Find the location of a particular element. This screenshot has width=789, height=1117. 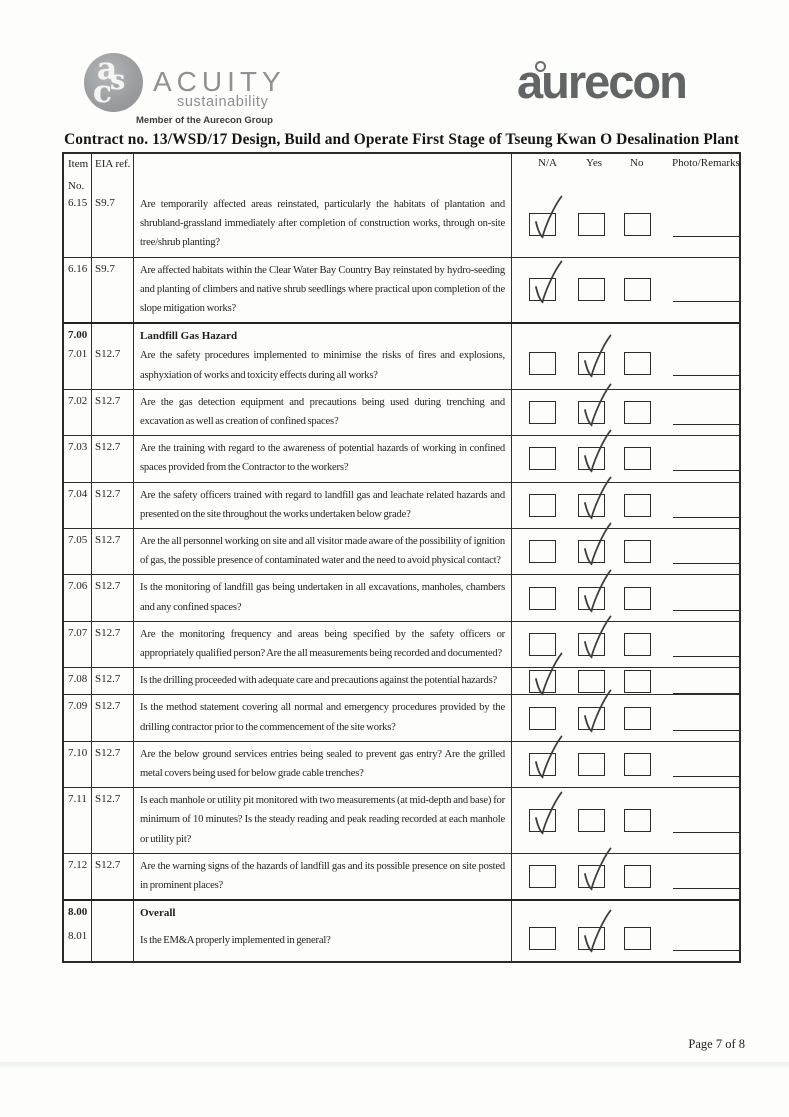

emblem-letter-c: c is located at coordinates (102, 92).